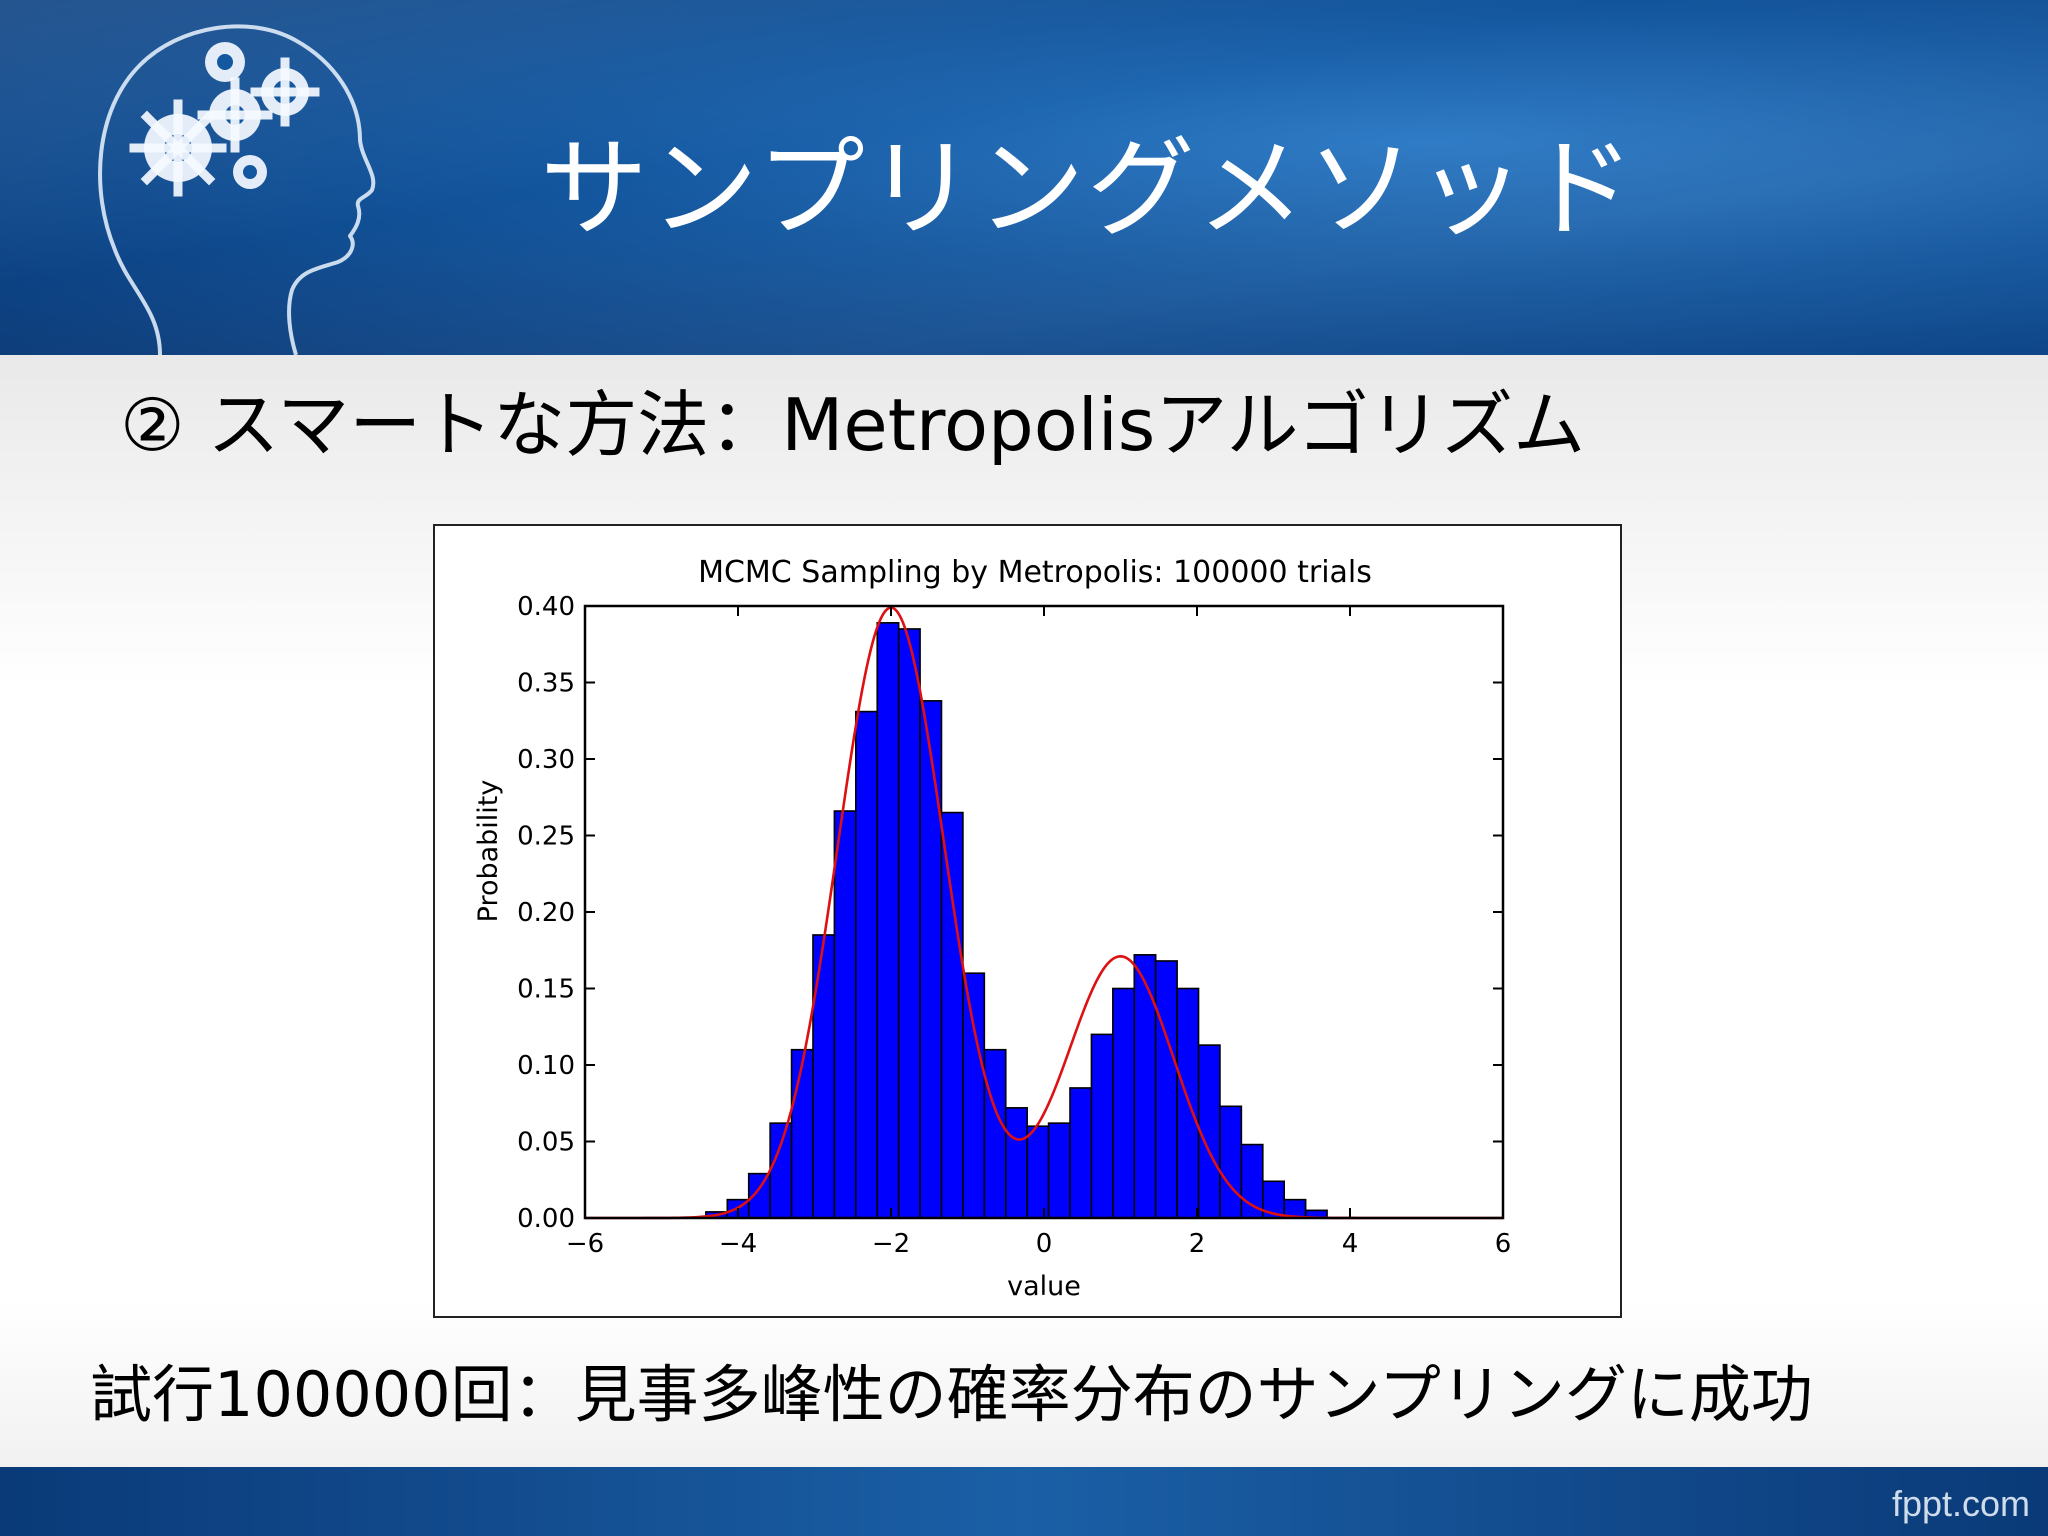 The width and height of the screenshot is (2048, 1536). What do you see at coordinates (853, 425) in the screenshot?
I see `slide-subtitle: ② スマートな方法：Metropolisアルゴリズム` at bounding box center [853, 425].